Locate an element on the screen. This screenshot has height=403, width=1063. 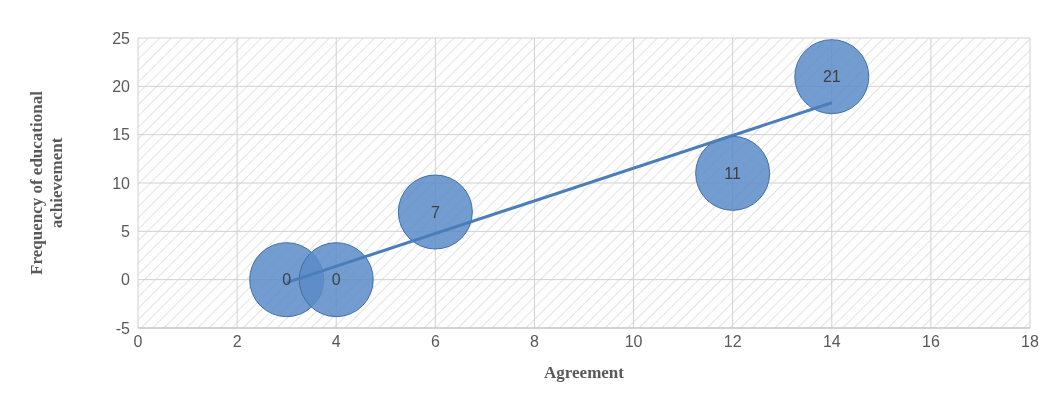
y-tick-label: 5 is located at coordinates (126, 232).